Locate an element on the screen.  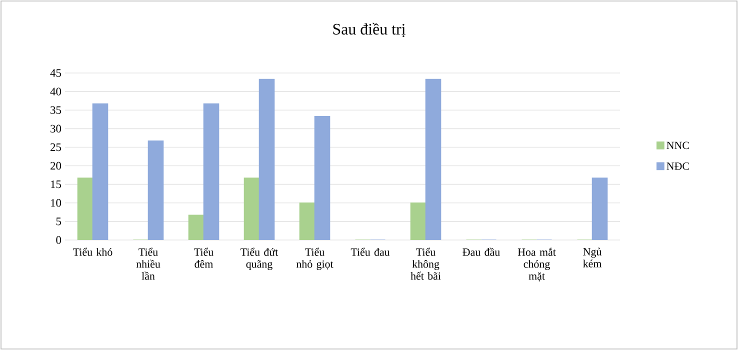
x-tick-label: Tiểu đau is located at coordinates (370, 252).